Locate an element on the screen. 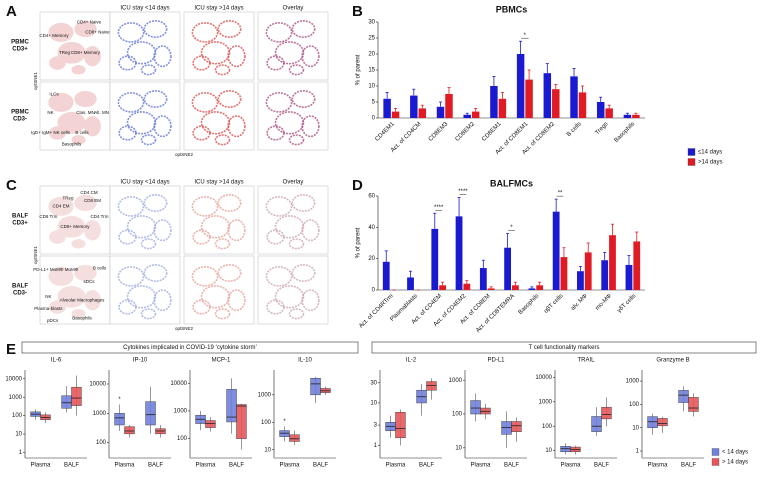  cluster-label: NK is located at coordinates (48, 296).